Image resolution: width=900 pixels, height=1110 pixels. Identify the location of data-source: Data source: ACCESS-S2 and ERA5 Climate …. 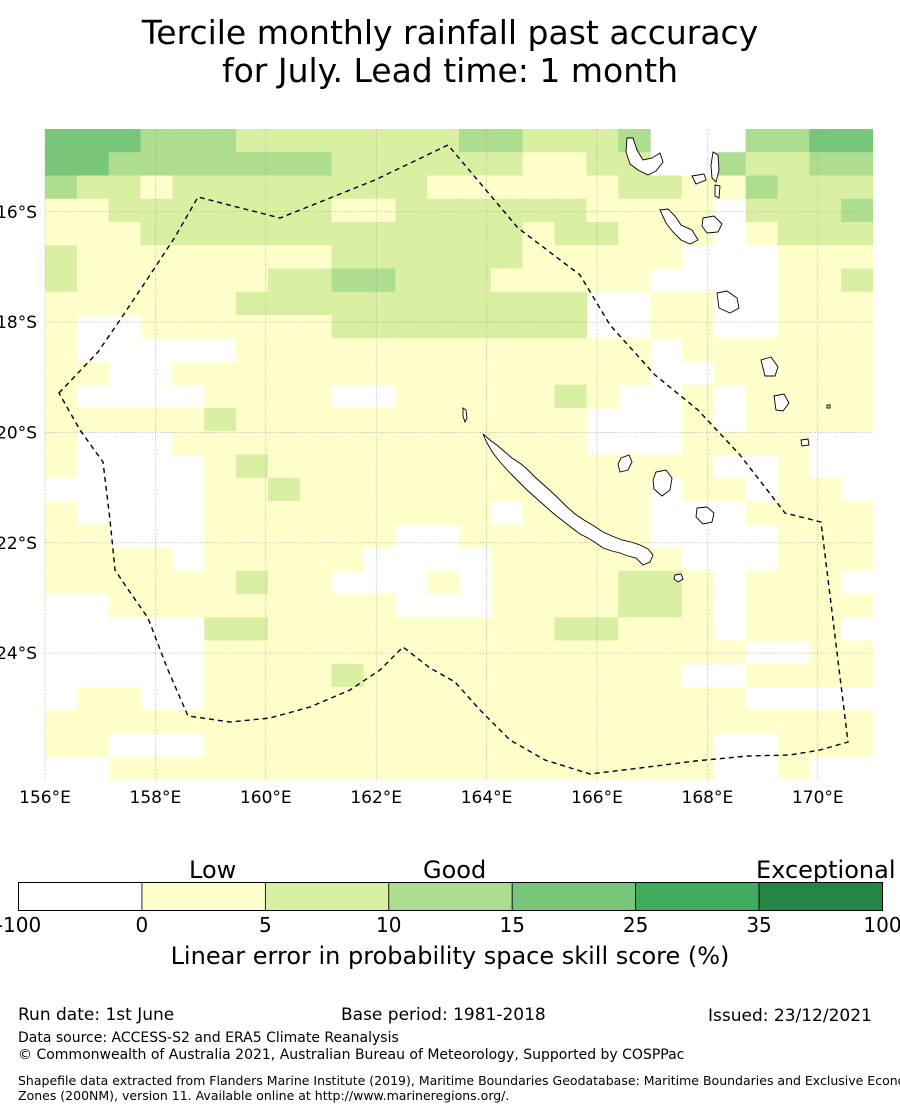
(208, 1038).